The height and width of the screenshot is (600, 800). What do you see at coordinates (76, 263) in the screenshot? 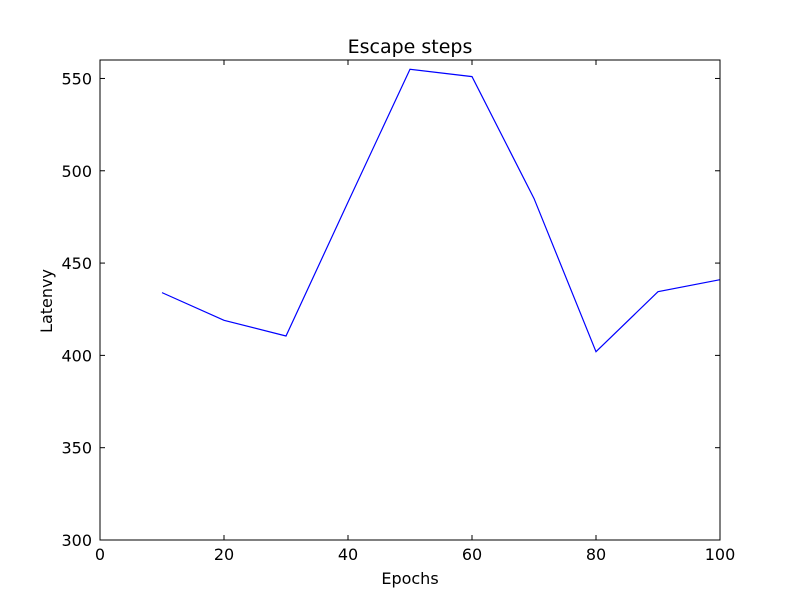
I see `y-tick-label: 450` at bounding box center [76, 263].